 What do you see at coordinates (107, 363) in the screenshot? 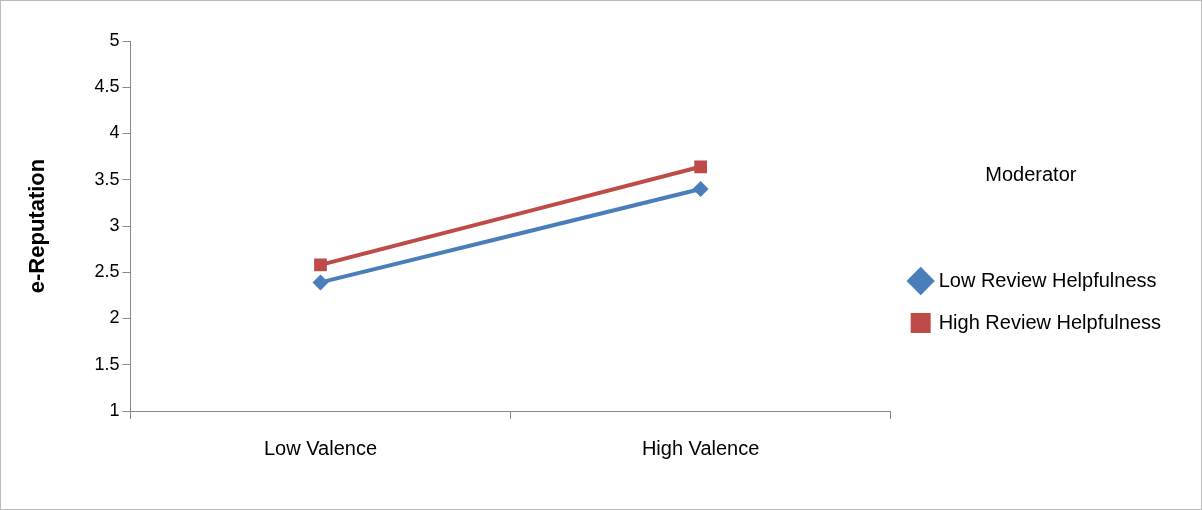
I see `y-tick-label: 1.5` at bounding box center [107, 363].